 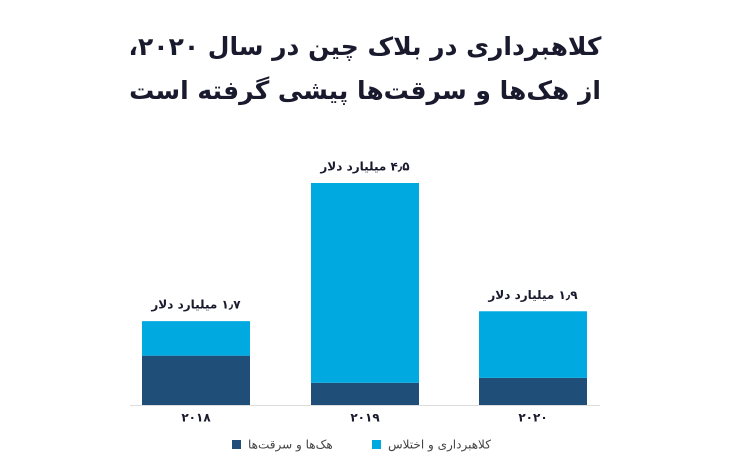 I want to click on x-tick-label: ۲۰۲۰, so click(x=532, y=418).